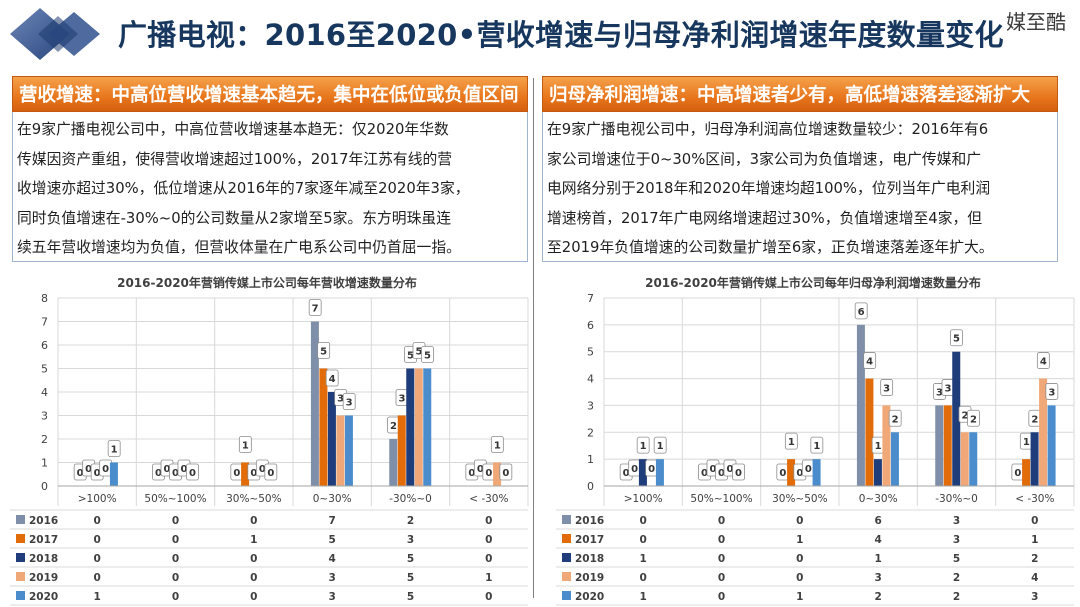 This screenshot has height=607, width=1080. What do you see at coordinates (590, 298) in the screenshot?
I see `y-tick-label: 7` at bounding box center [590, 298].